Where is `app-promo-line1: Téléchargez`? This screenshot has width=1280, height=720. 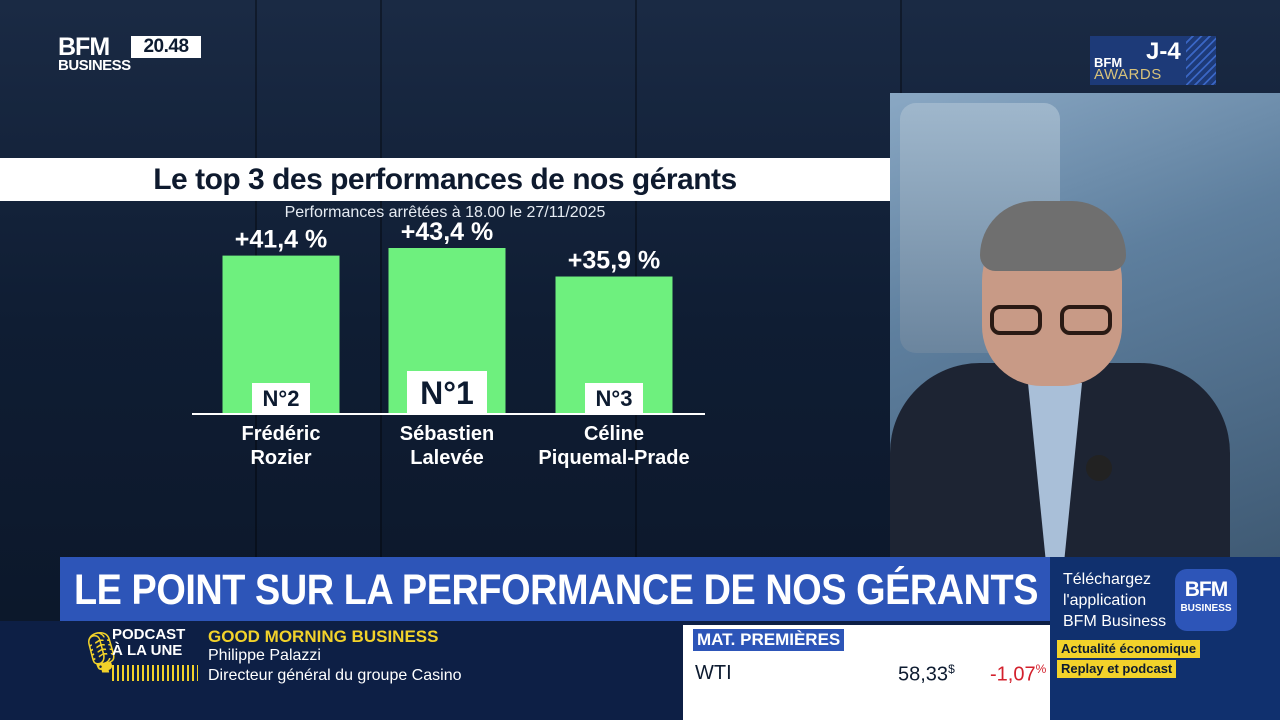
app-promo-line1: Téléchargez is located at coordinates (1107, 579).